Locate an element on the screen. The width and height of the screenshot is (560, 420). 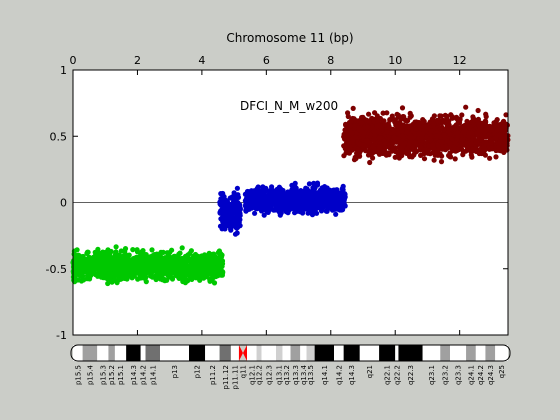
y-tick-label: 0 is located at coordinates (63, 203).